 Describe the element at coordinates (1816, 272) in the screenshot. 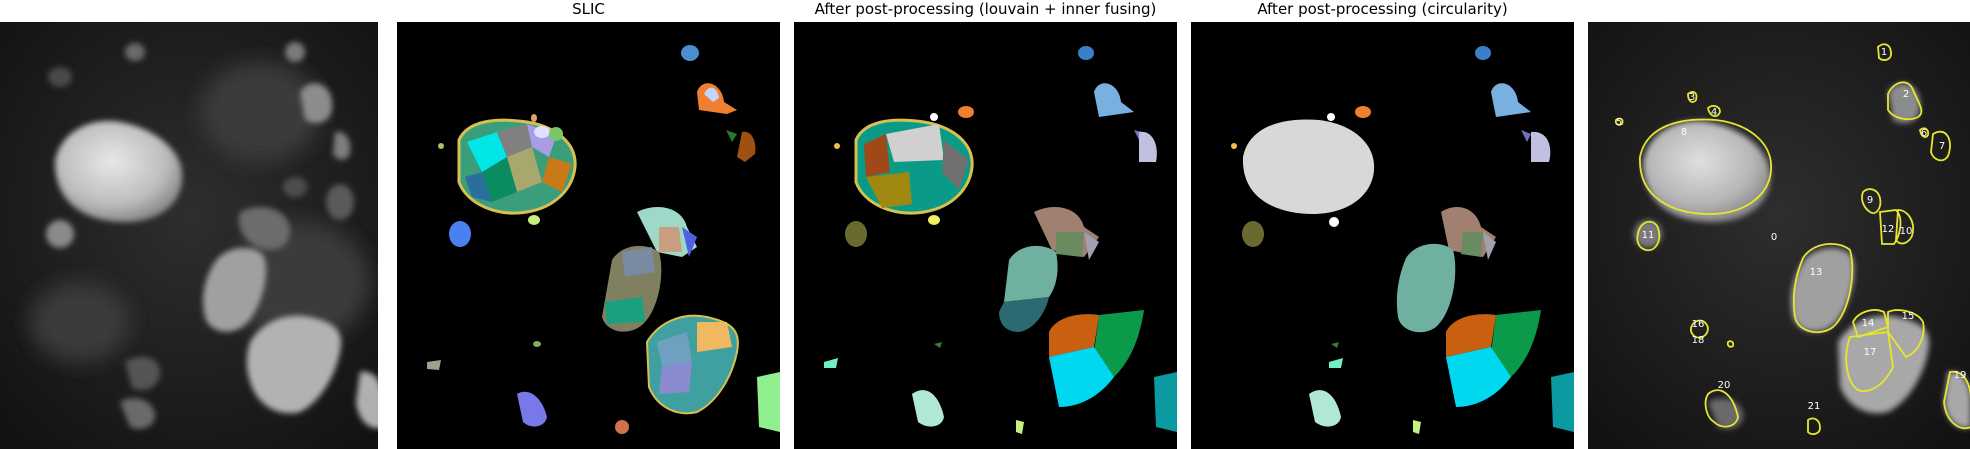

I see `cell-label-13: 13` at that location.